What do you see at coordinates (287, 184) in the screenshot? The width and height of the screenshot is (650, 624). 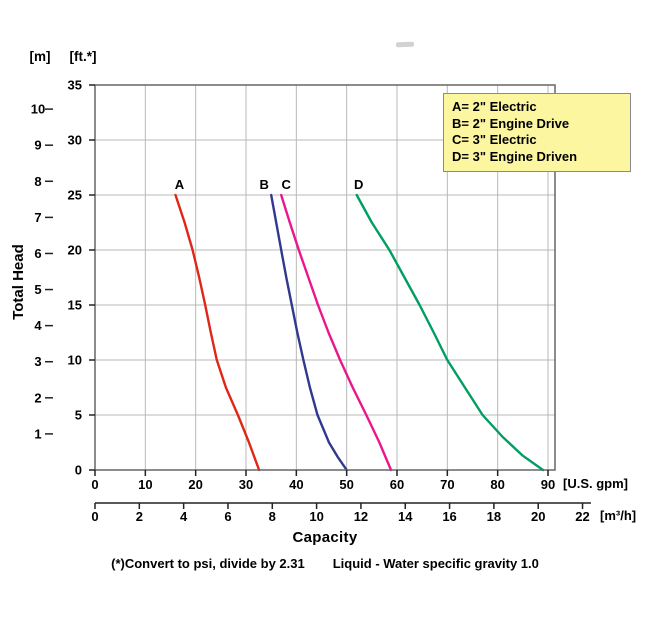 I see `curve-label-c: C` at bounding box center [287, 184].